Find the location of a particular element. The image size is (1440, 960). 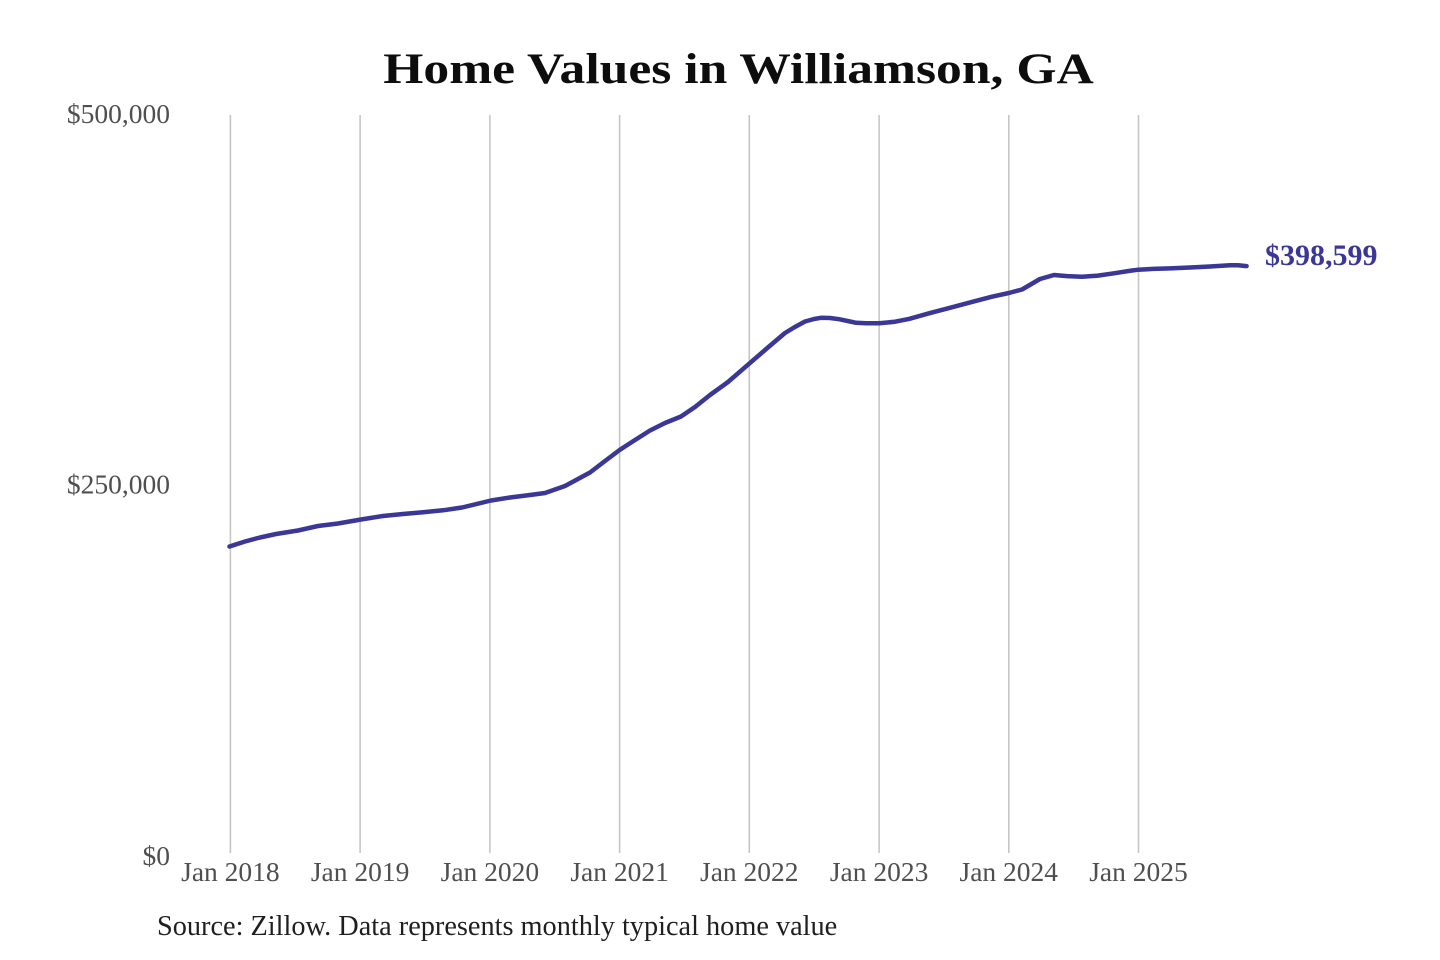

svg-text: $0 is located at coordinates (157, 855).